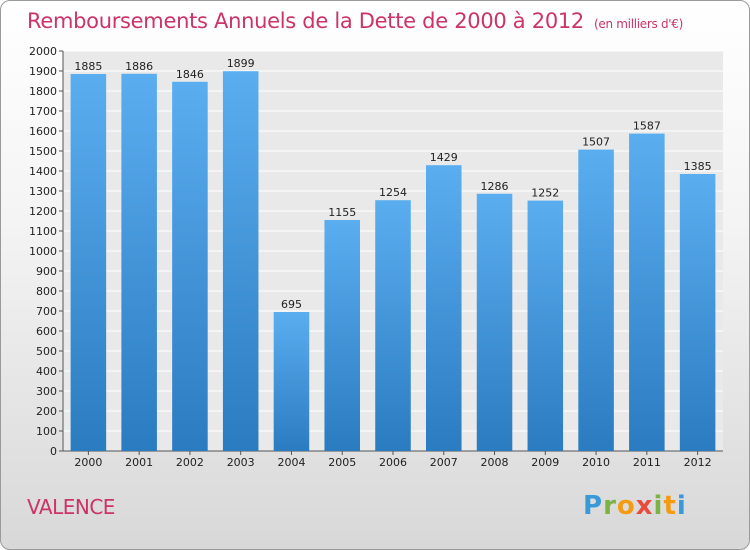  What do you see at coordinates (644, 506) in the screenshot?
I see `logo-letter: x` at bounding box center [644, 506].